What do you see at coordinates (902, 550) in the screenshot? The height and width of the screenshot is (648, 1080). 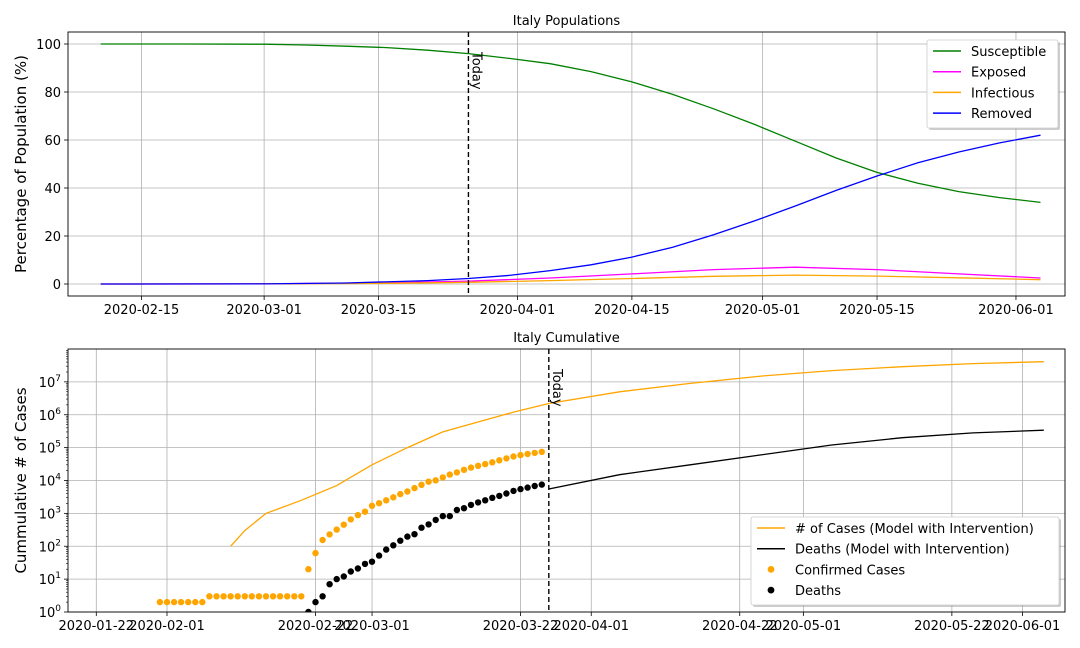 I see `legend-label: Deaths (Model with Intervention)` at bounding box center [902, 550].